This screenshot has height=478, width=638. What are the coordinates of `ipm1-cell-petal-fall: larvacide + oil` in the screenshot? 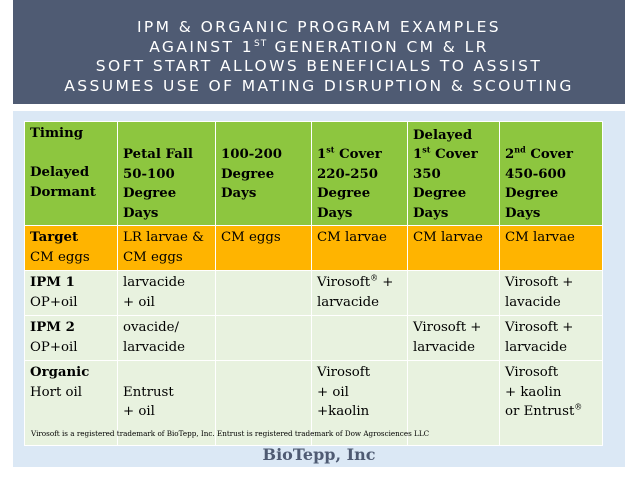 It's located at (166, 293).